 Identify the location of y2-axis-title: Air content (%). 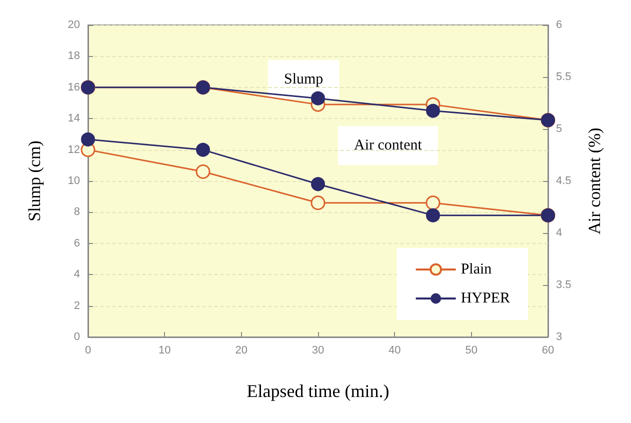
(594, 181).